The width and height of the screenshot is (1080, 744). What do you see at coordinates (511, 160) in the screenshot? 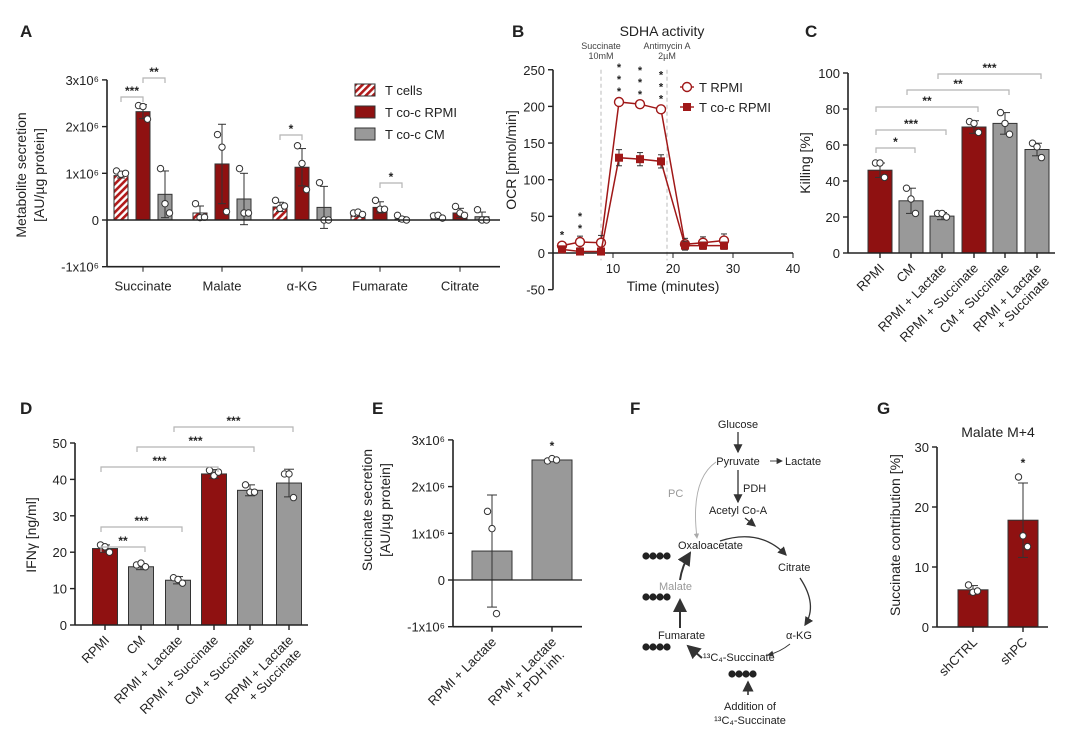
I see `y-axis-label: OCR [pmol/min]` at bounding box center [511, 160].